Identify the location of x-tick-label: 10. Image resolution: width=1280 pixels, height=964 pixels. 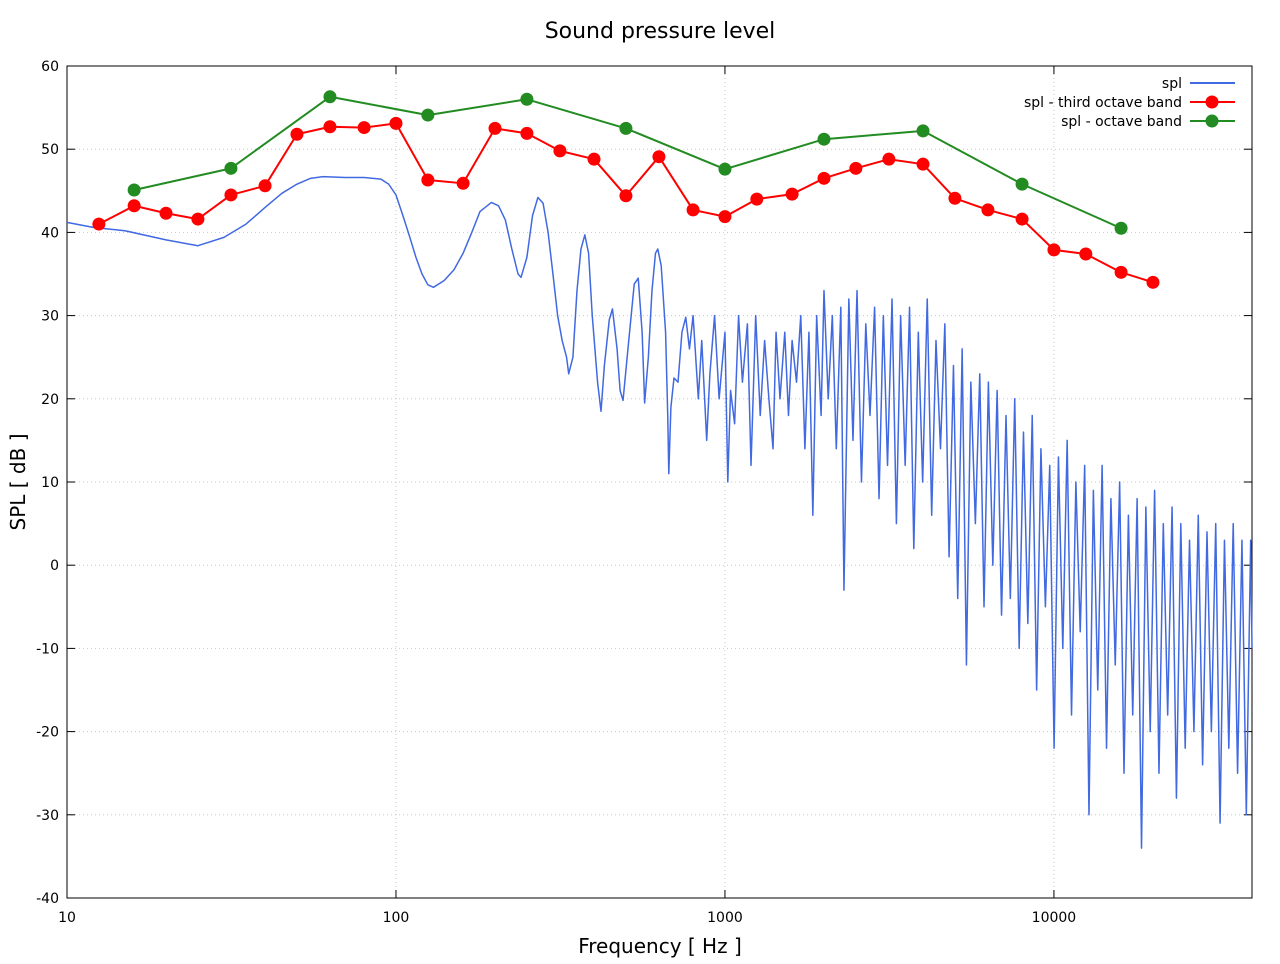
(67, 918).